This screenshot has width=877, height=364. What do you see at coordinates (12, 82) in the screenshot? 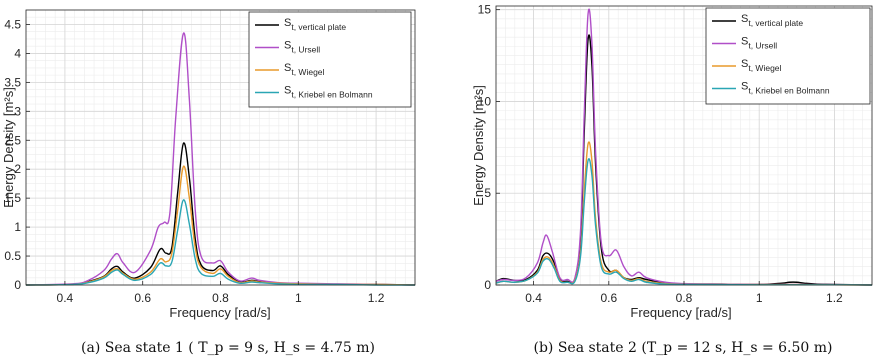
I see `y-tick-label: 3.5` at bounding box center [12, 82].